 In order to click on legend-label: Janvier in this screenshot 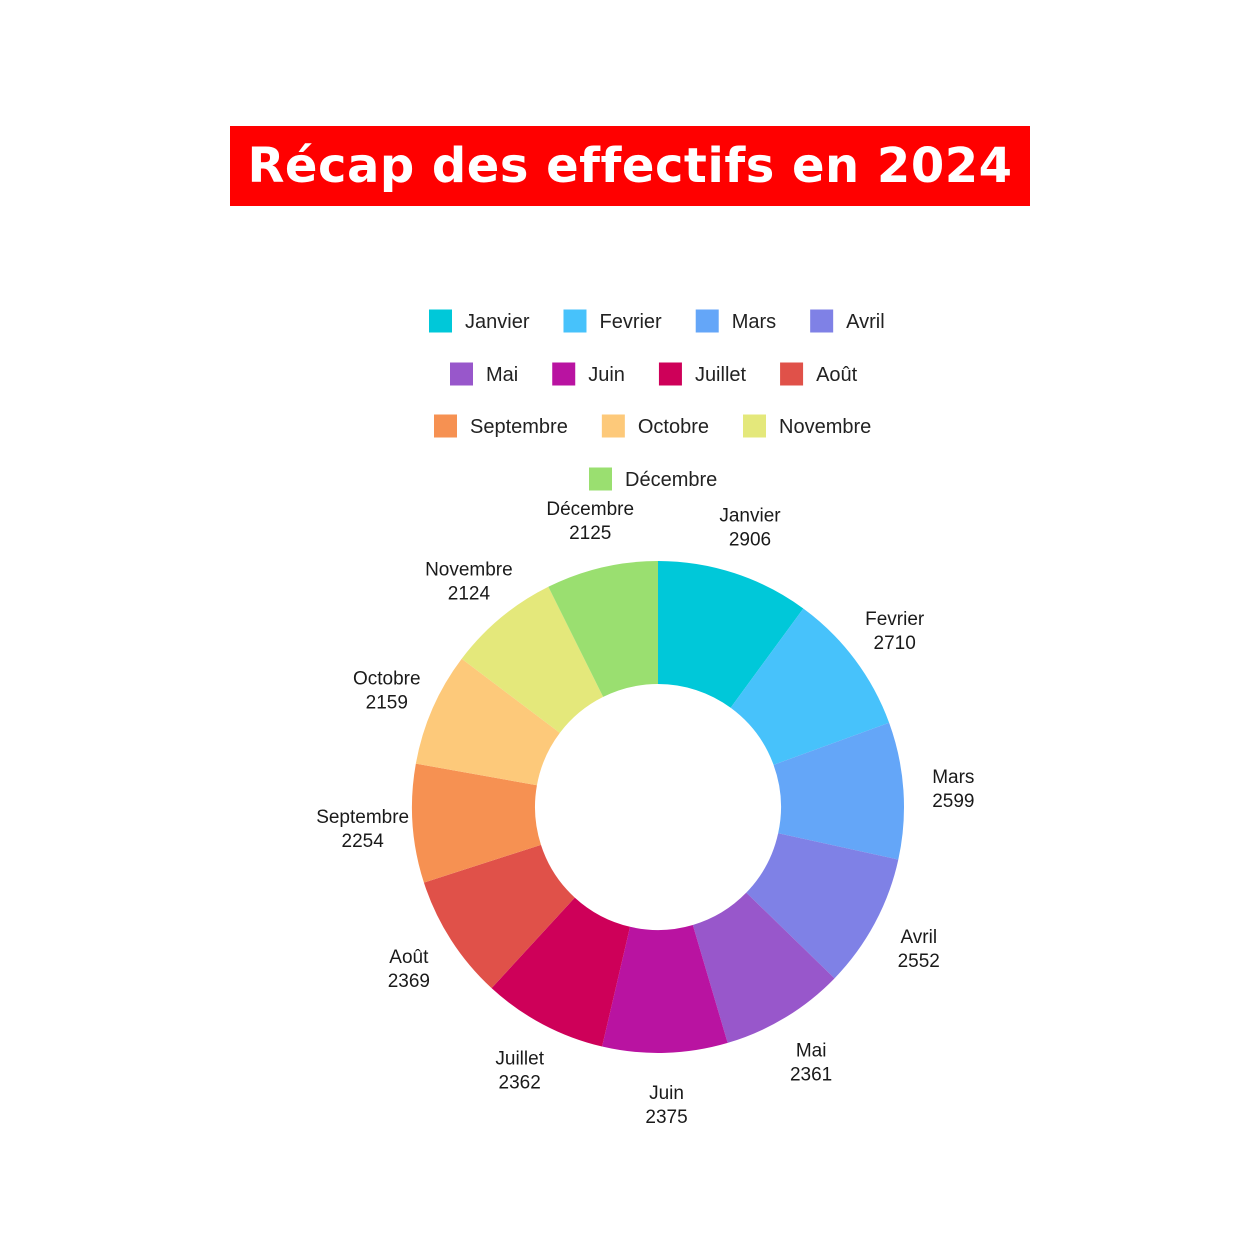, I will do `click(497, 322)`.